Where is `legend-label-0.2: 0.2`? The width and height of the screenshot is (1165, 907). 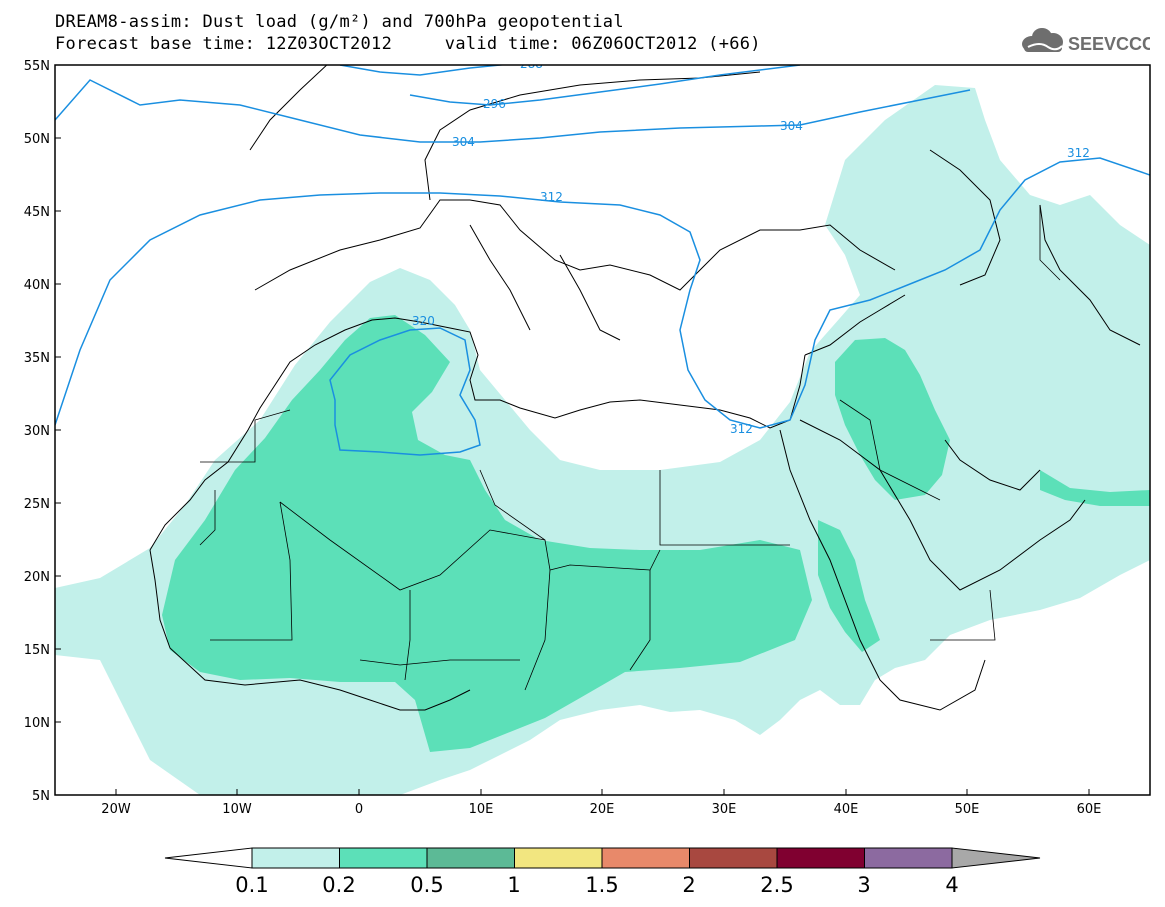 legend-label-0.2: 0.2 is located at coordinates (338, 885).